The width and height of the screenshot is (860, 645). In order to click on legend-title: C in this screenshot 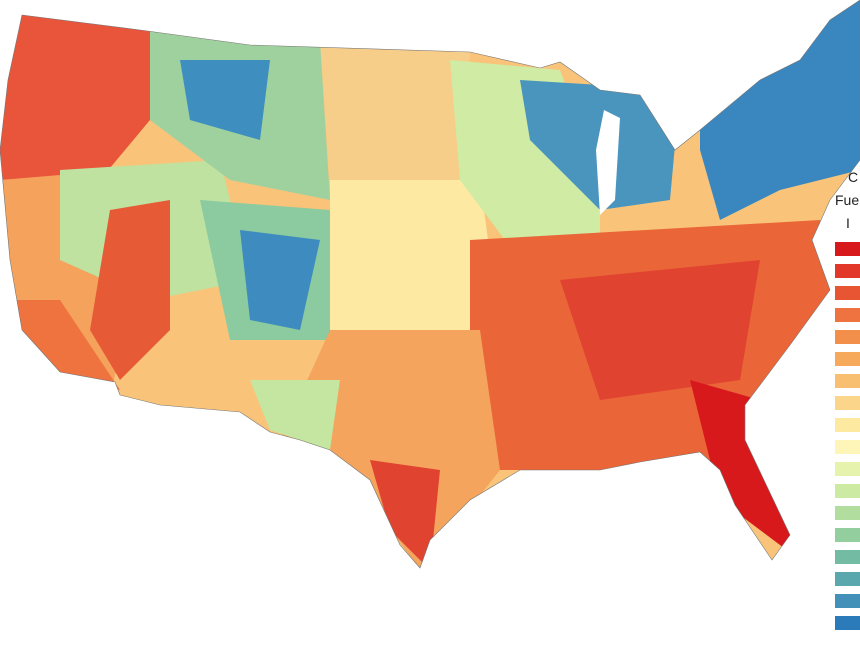, I will do `click(853, 177)`.